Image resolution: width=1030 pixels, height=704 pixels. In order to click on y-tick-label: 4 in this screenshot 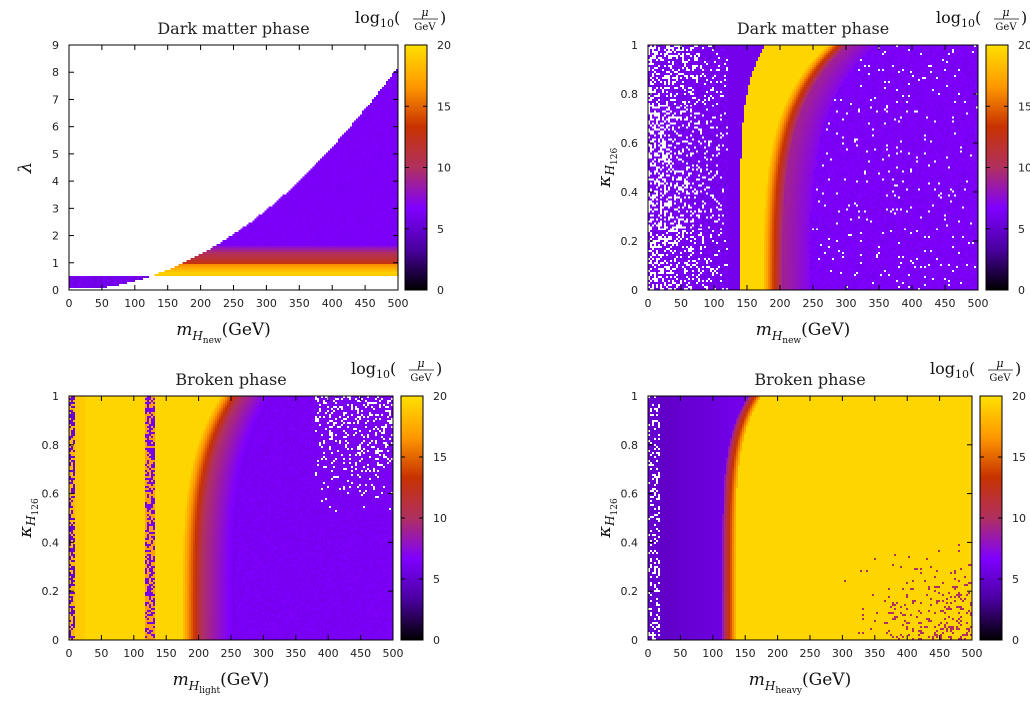, I will do `click(55, 181)`.